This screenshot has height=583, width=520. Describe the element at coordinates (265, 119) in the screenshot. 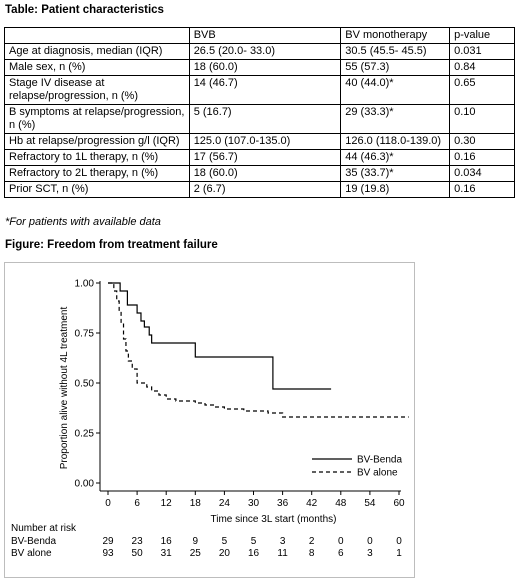

I see `table-cell: 5 (16.7)` at that location.